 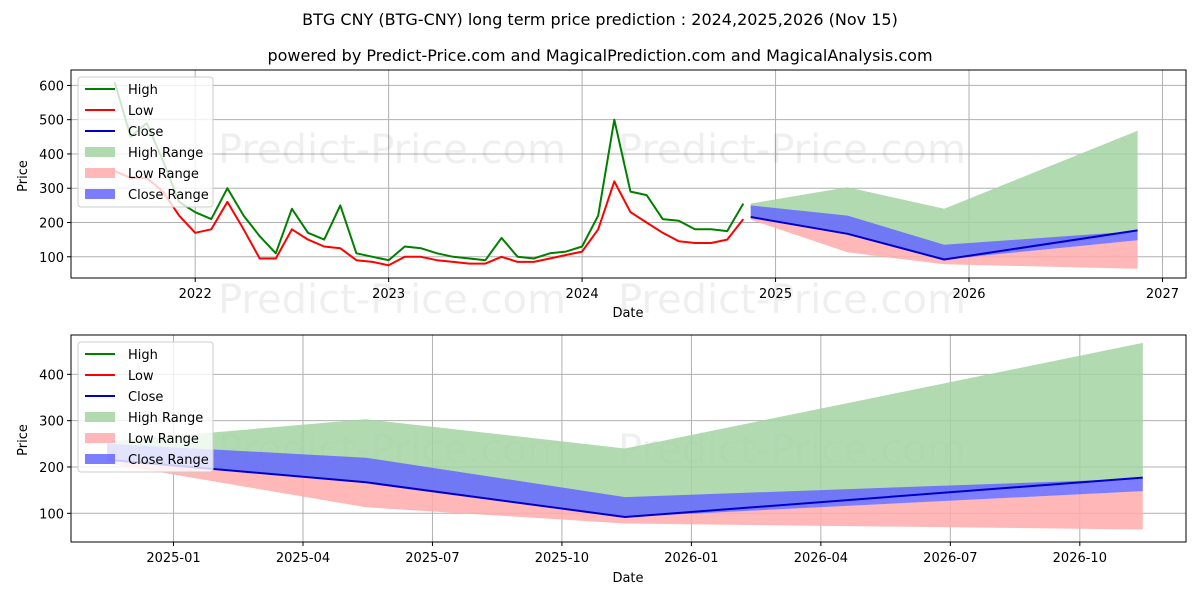 What do you see at coordinates (51, 121) in the screenshot?
I see `y-tick-label: 500` at bounding box center [51, 121].